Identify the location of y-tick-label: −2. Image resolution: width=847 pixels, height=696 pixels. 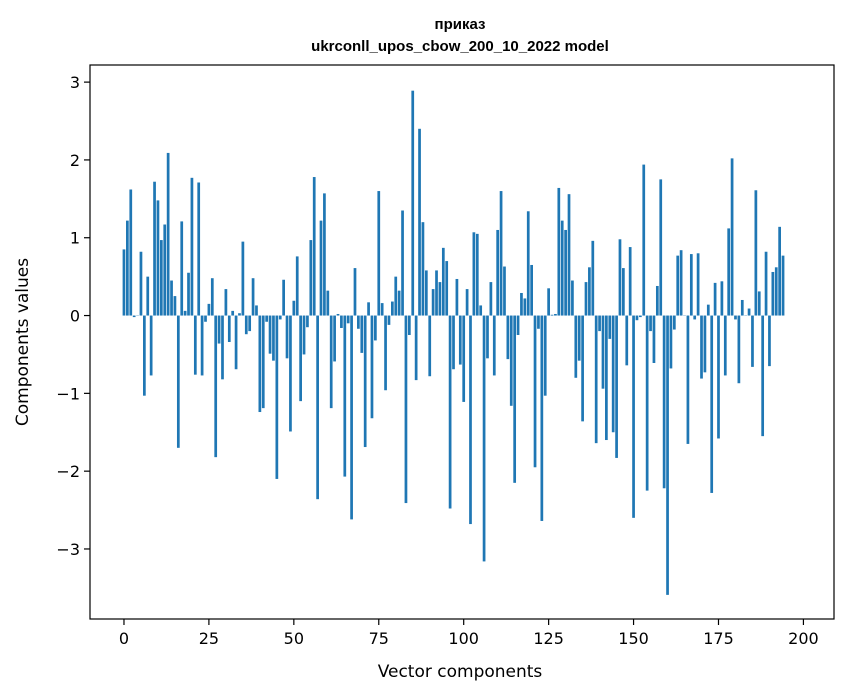
(68, 471).